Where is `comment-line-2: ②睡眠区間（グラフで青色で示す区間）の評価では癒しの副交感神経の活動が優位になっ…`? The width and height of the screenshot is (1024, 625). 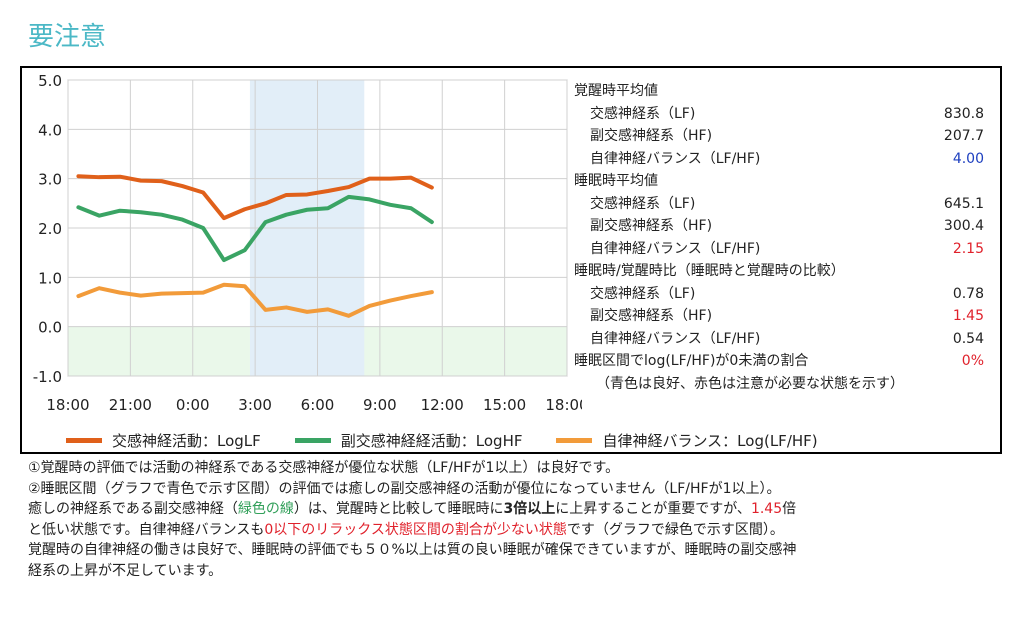 comment-line-2: ②睡眠区間（グラフで青色で示す区間）の評価では癒しの副交感神経の活動が優位になっ… is located at coordinates (404, 488).